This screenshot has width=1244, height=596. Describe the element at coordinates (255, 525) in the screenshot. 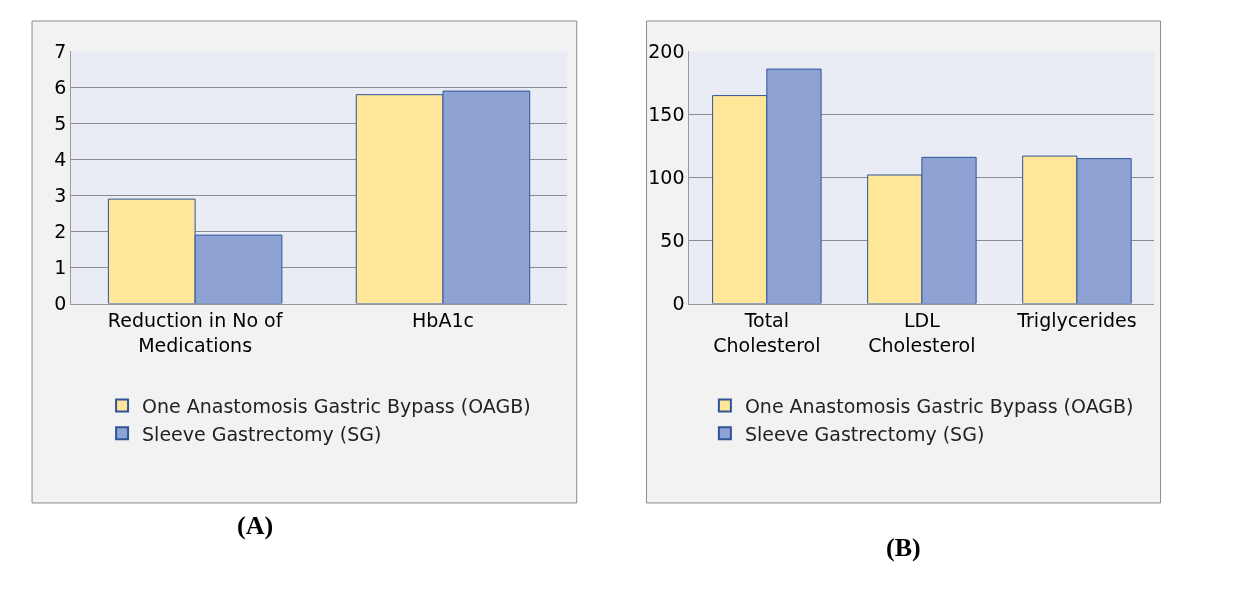

I see `text: (A)` at that location.